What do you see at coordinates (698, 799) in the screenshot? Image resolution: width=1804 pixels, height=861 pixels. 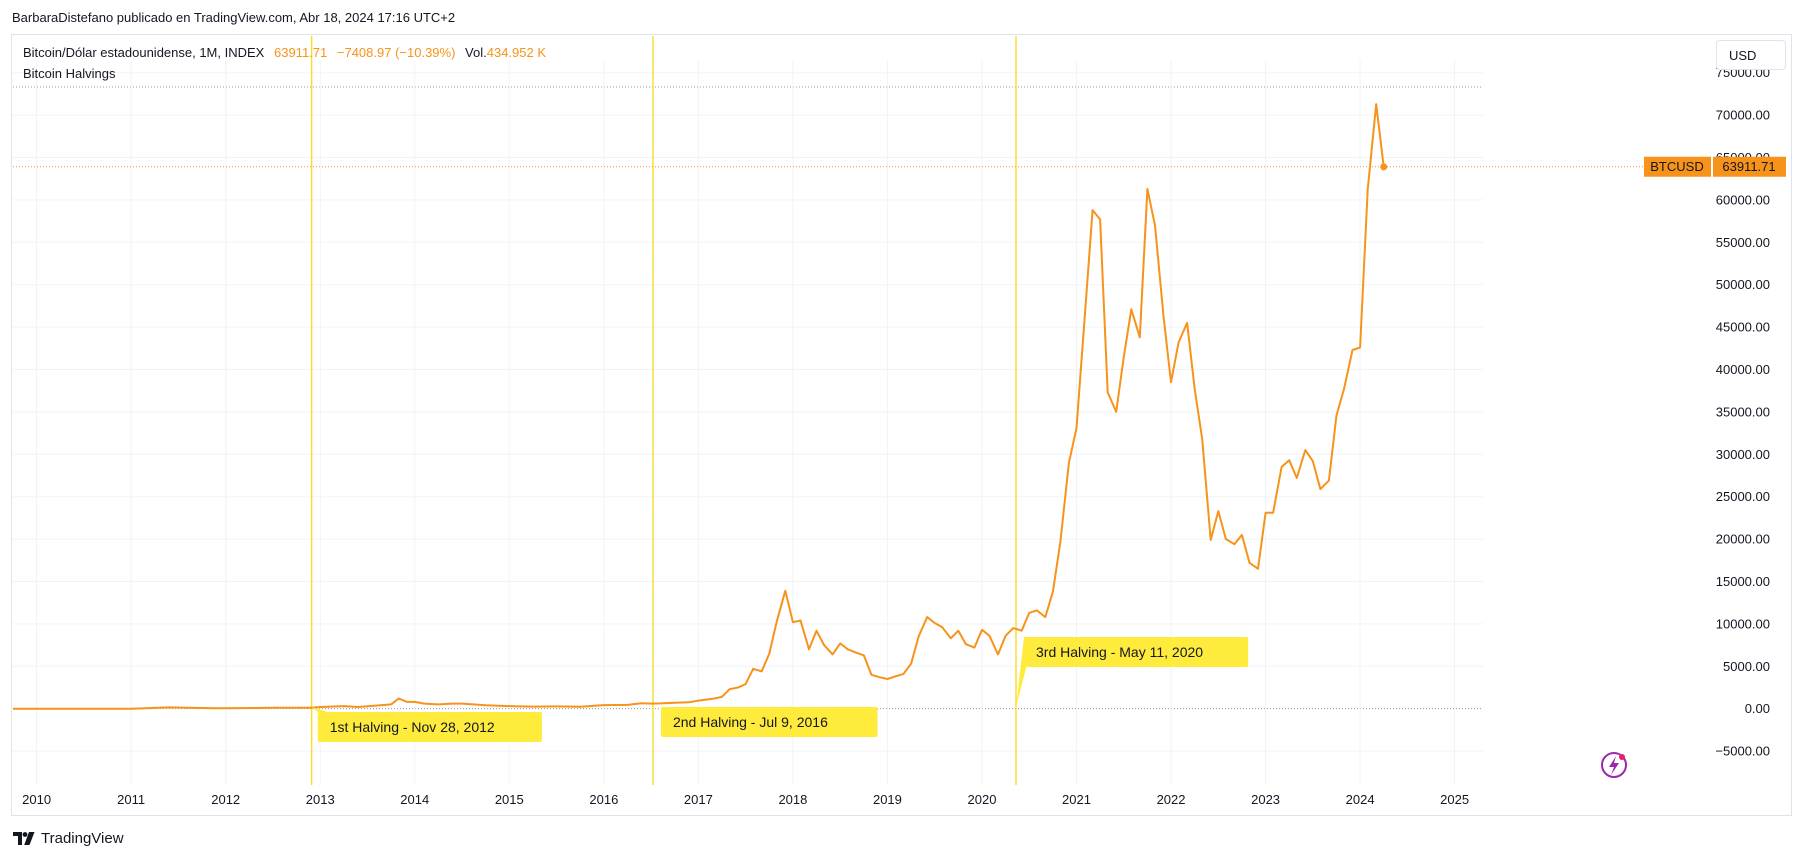 I see `x-tick-label: 2017` at bounding box center [698, 799].